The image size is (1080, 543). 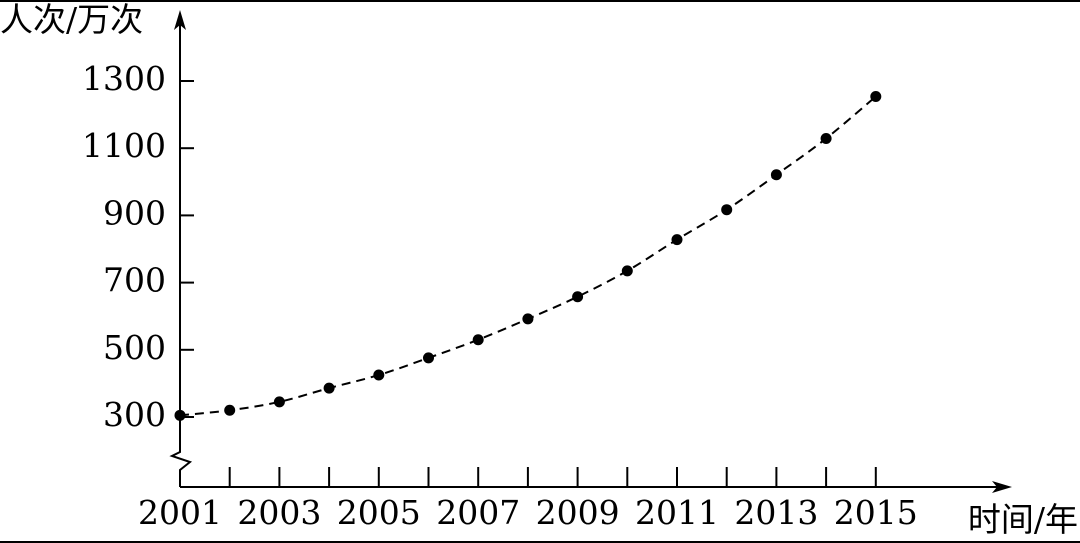 I want to click on x-tick-label: 2015, so click(x=876, y=512).